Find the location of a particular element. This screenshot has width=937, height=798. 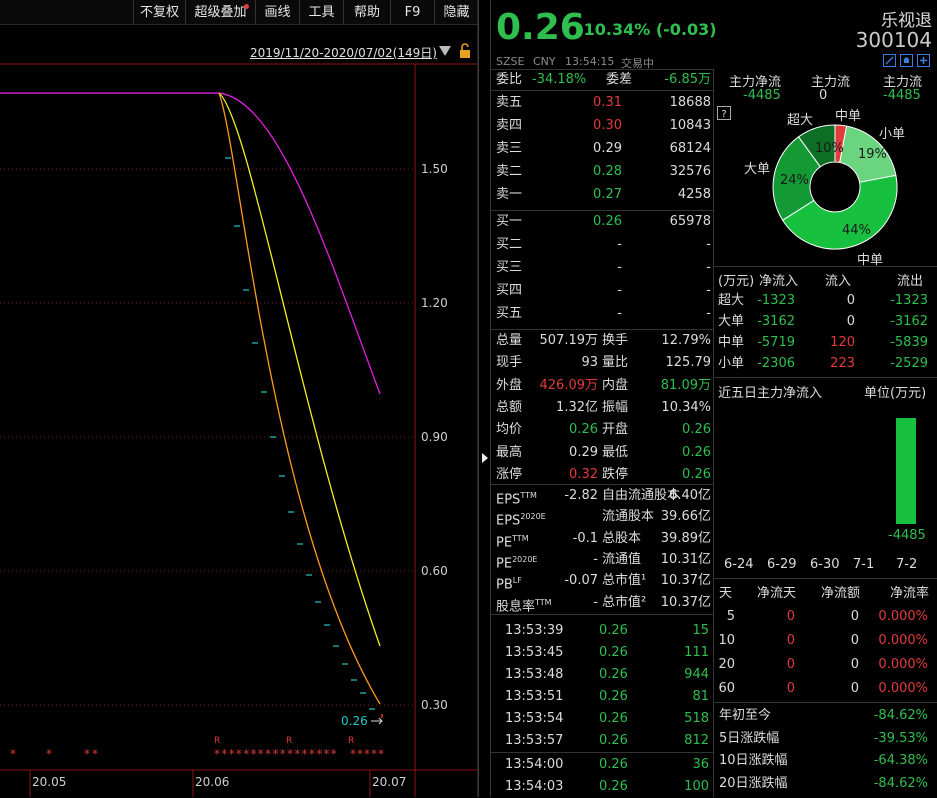

date-range-link: 2019/11/20-2020/07/02(149日) is located at coordinates (343, 53).